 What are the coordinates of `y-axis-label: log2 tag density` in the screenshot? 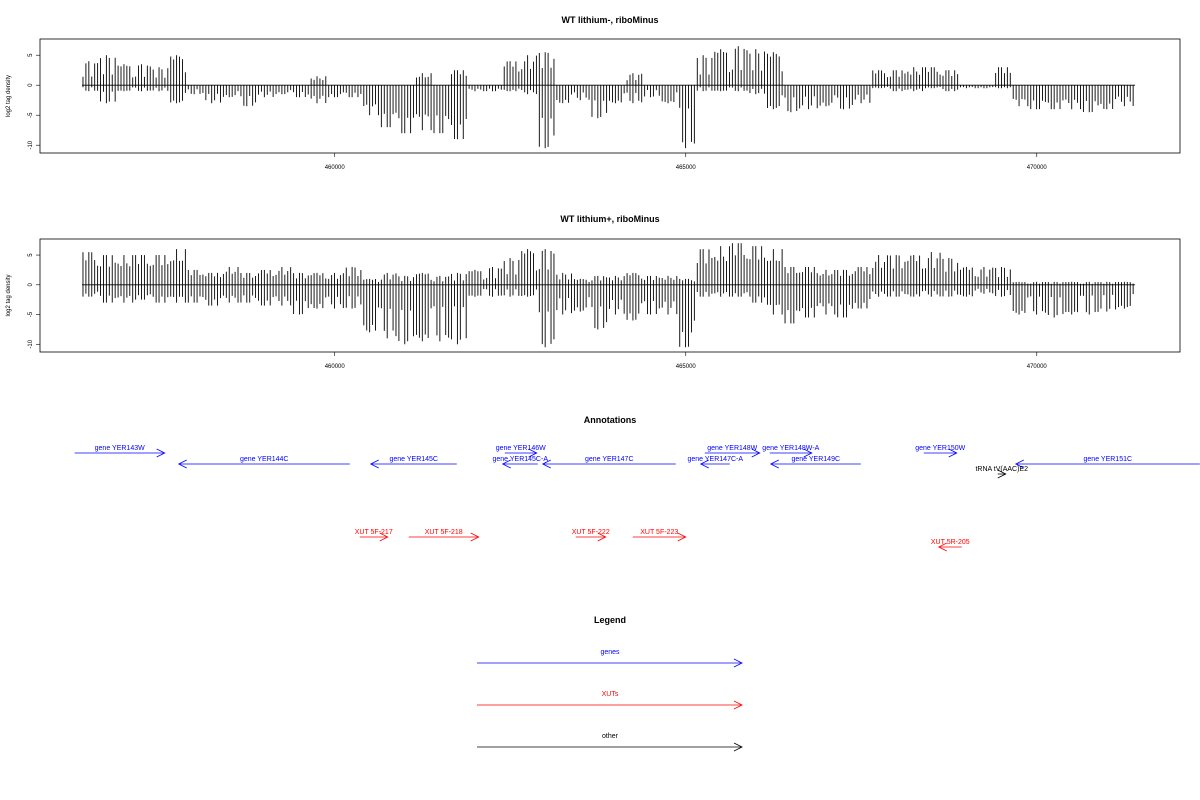 It's located at (9, 295).